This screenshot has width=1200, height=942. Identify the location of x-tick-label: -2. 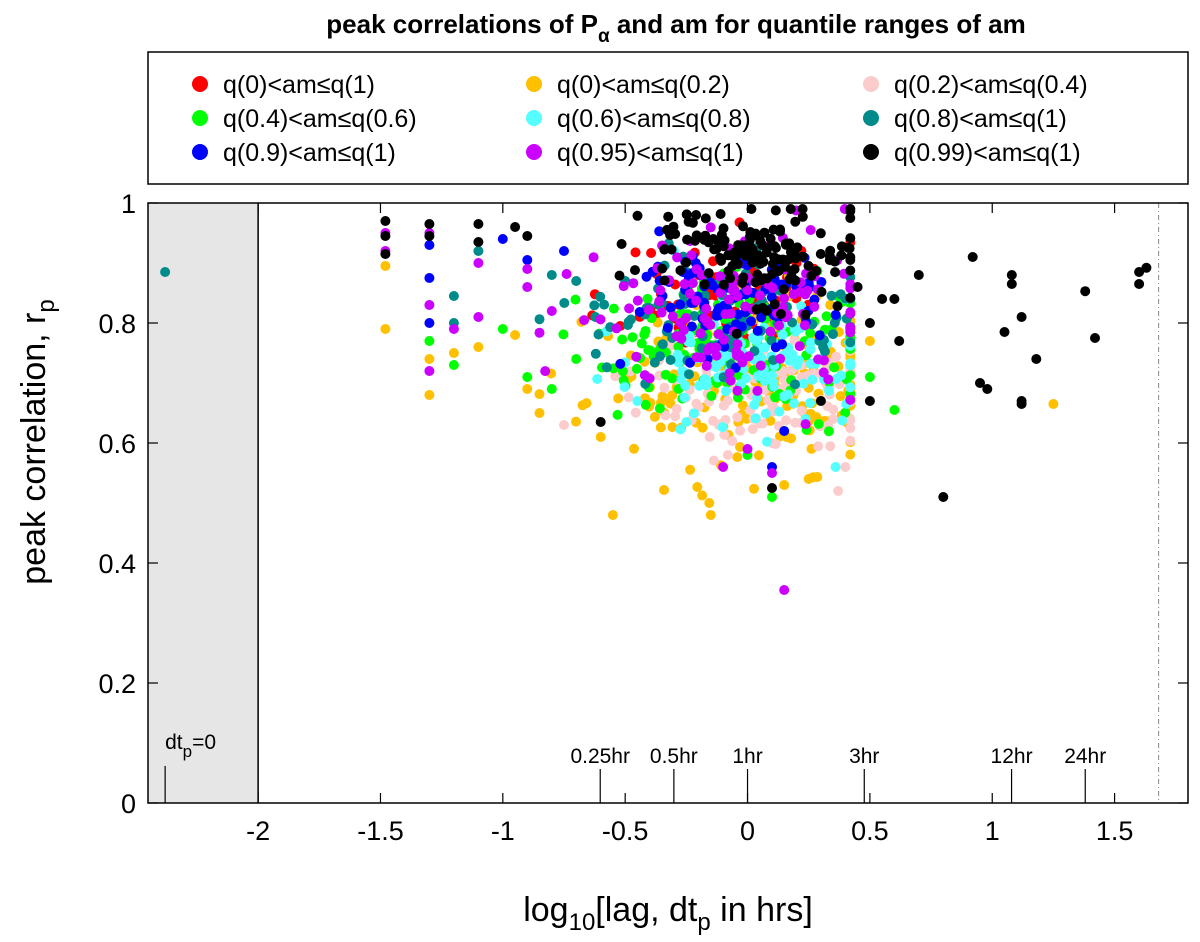
(258, 831).